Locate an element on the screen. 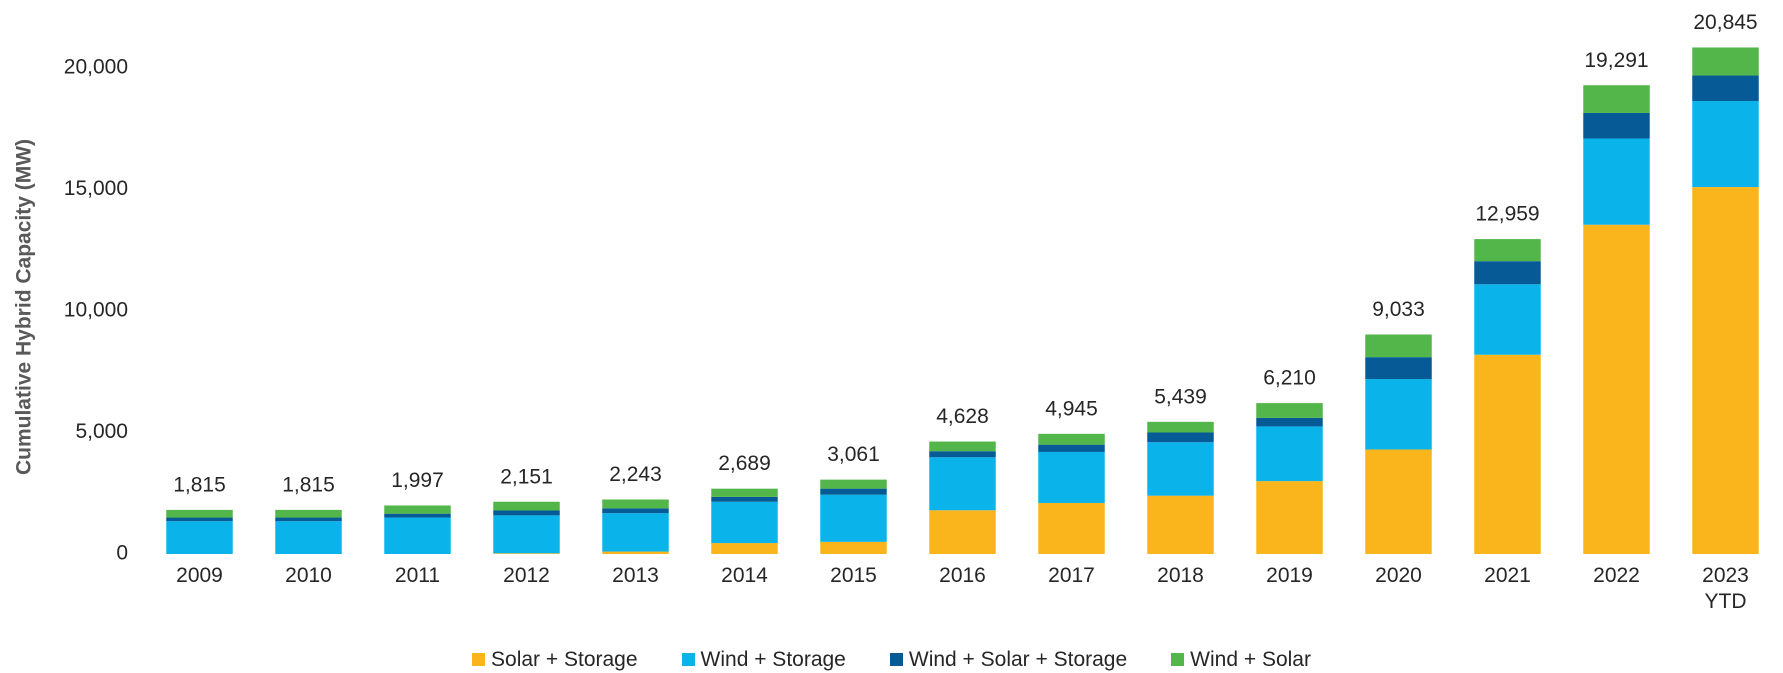 The width and height of the screenshot is (1783, 673). total-label: 4,628 is located at coordinates (962, 416).